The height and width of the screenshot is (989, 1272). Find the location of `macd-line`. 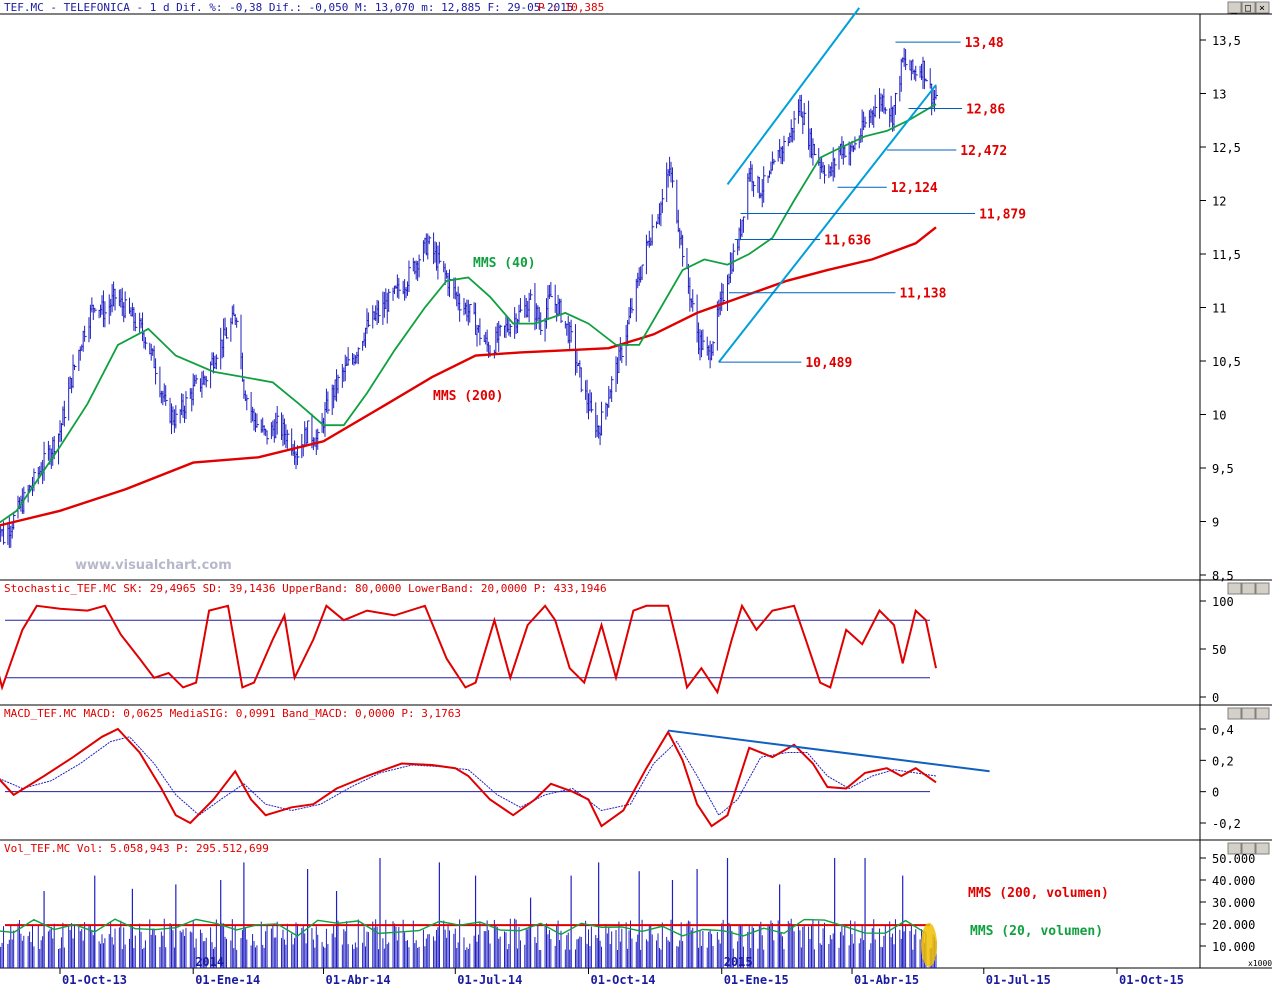

macd-line is located at coordinates (468, 777).